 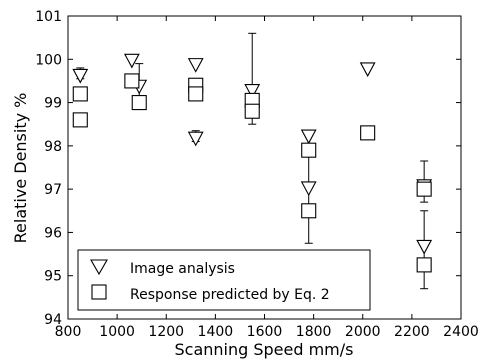 I want to click on legend-triangle-icon, so click(x=99, y=267).